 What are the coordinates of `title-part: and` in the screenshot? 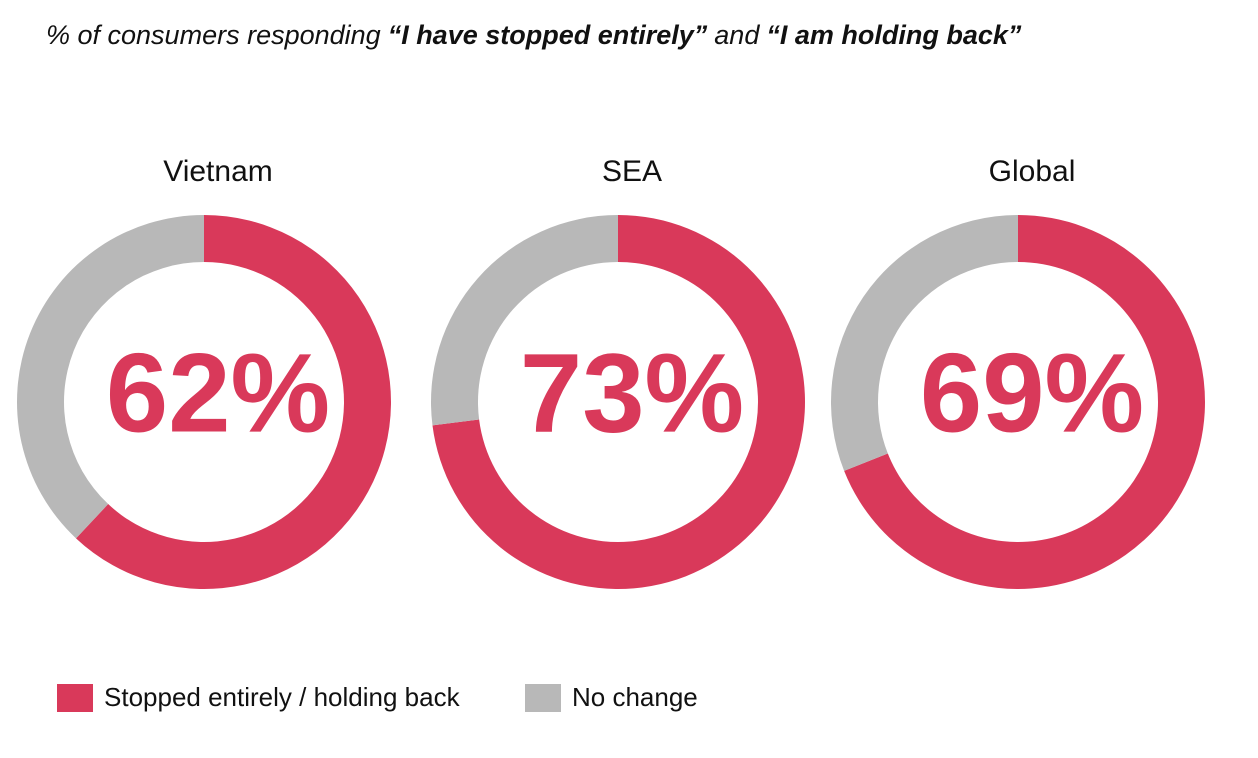 It's located at (737, 35).